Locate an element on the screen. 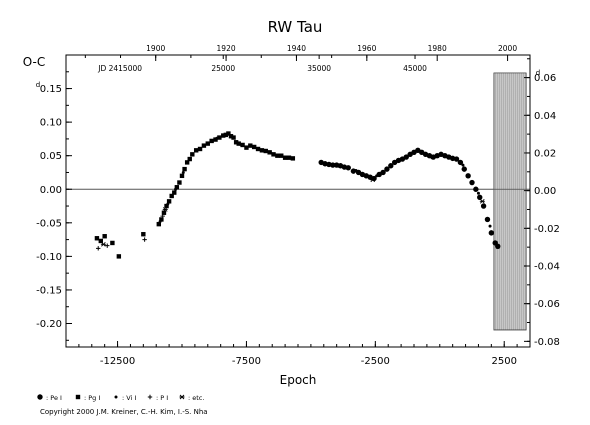 This screenshot has height=425, width=590. right-tick-label: 0.04 is located at coordinates (545, 116).